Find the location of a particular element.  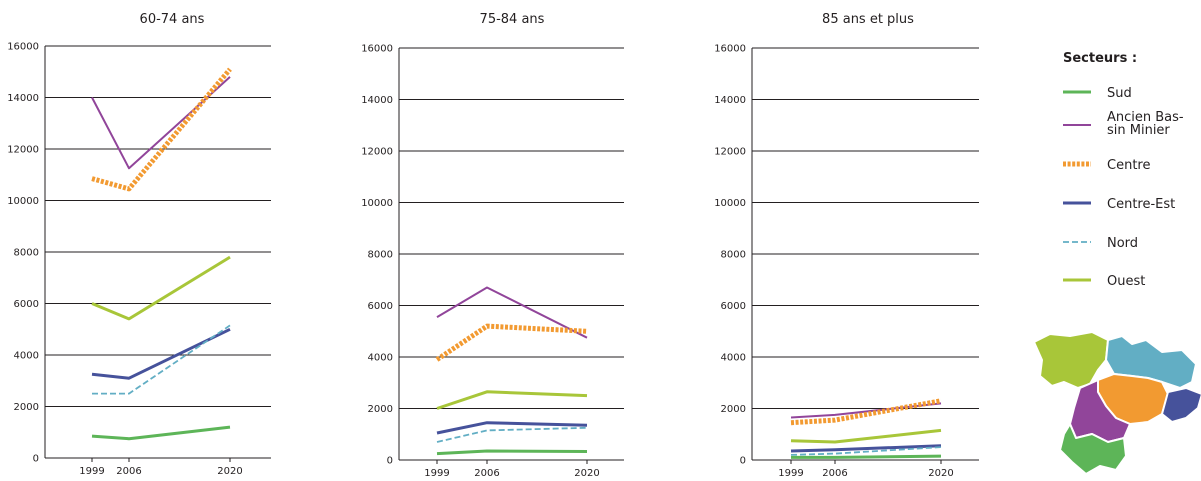

chart-title: 75-84 ans is located at coordinates (512, 19).